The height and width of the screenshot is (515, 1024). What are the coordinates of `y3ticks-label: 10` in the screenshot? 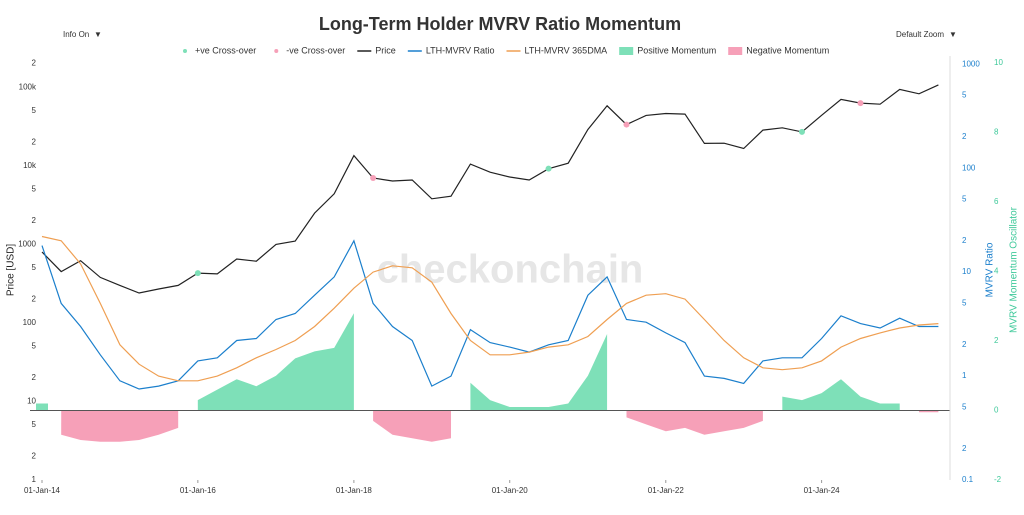 It's located at (998, 62).